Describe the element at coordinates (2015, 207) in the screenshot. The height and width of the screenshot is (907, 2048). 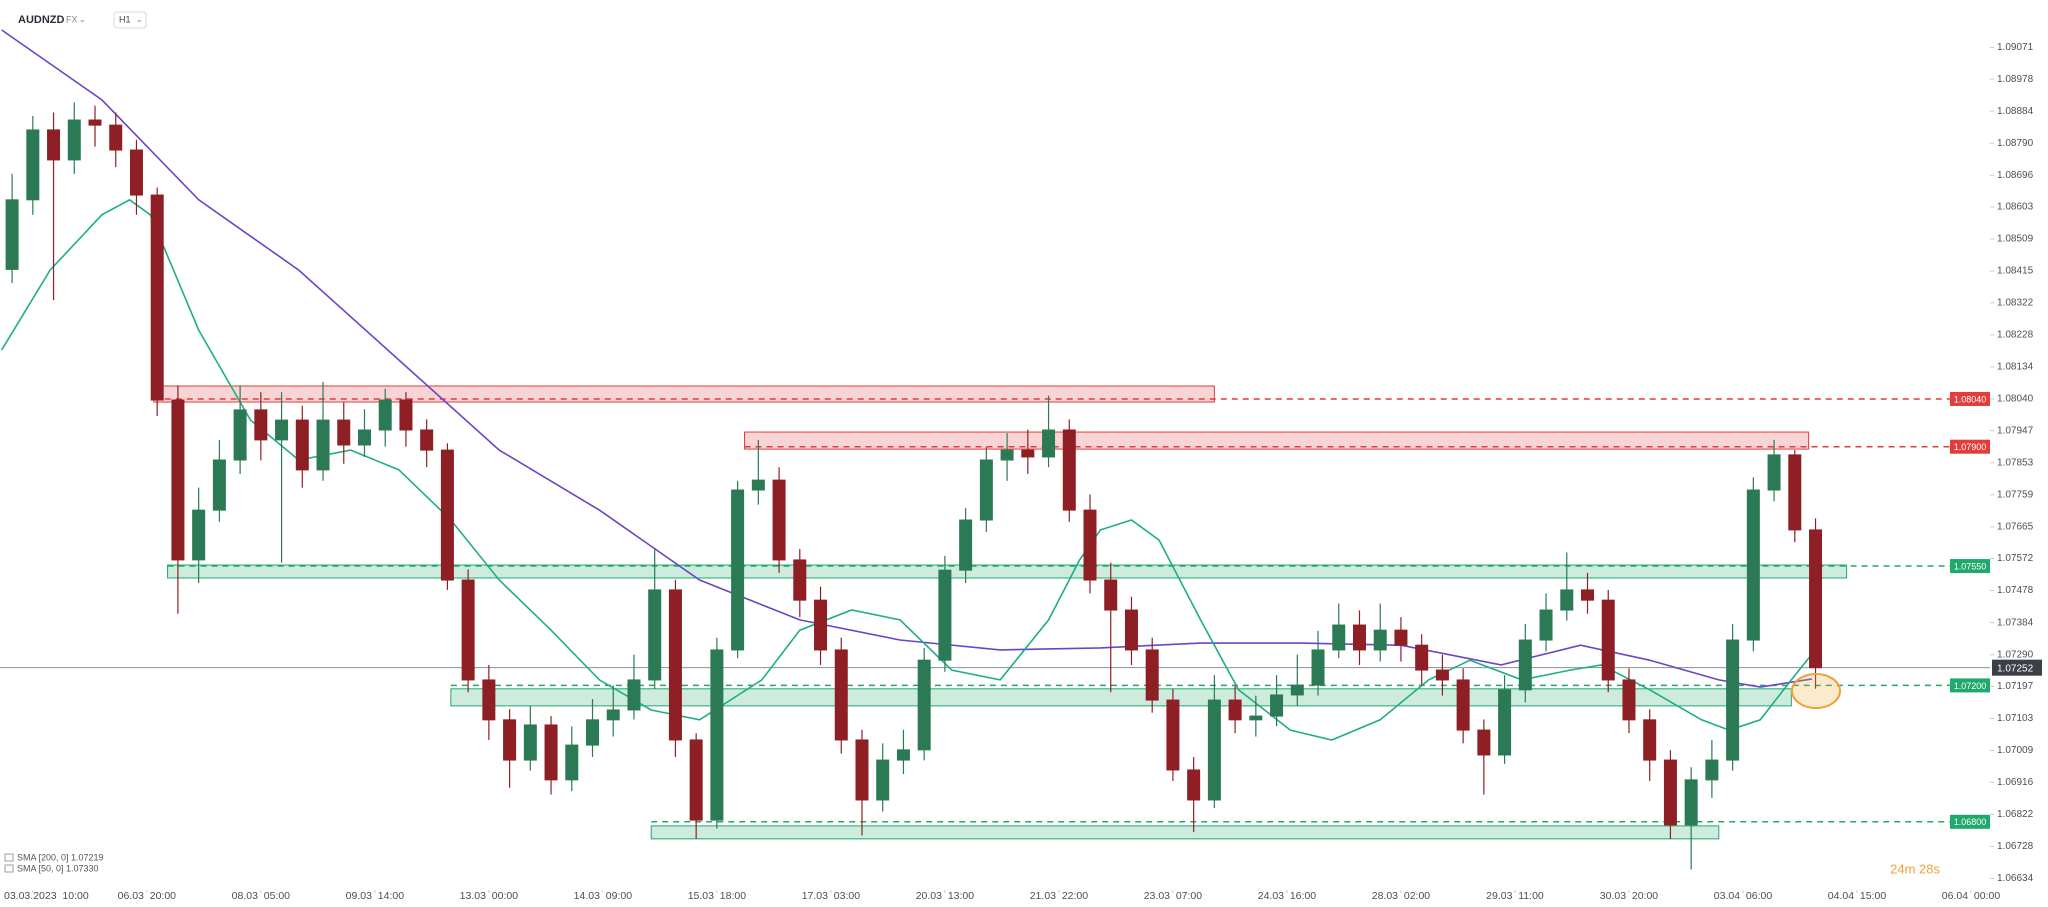
I see `y-tick-label: 1.08603` at that location.